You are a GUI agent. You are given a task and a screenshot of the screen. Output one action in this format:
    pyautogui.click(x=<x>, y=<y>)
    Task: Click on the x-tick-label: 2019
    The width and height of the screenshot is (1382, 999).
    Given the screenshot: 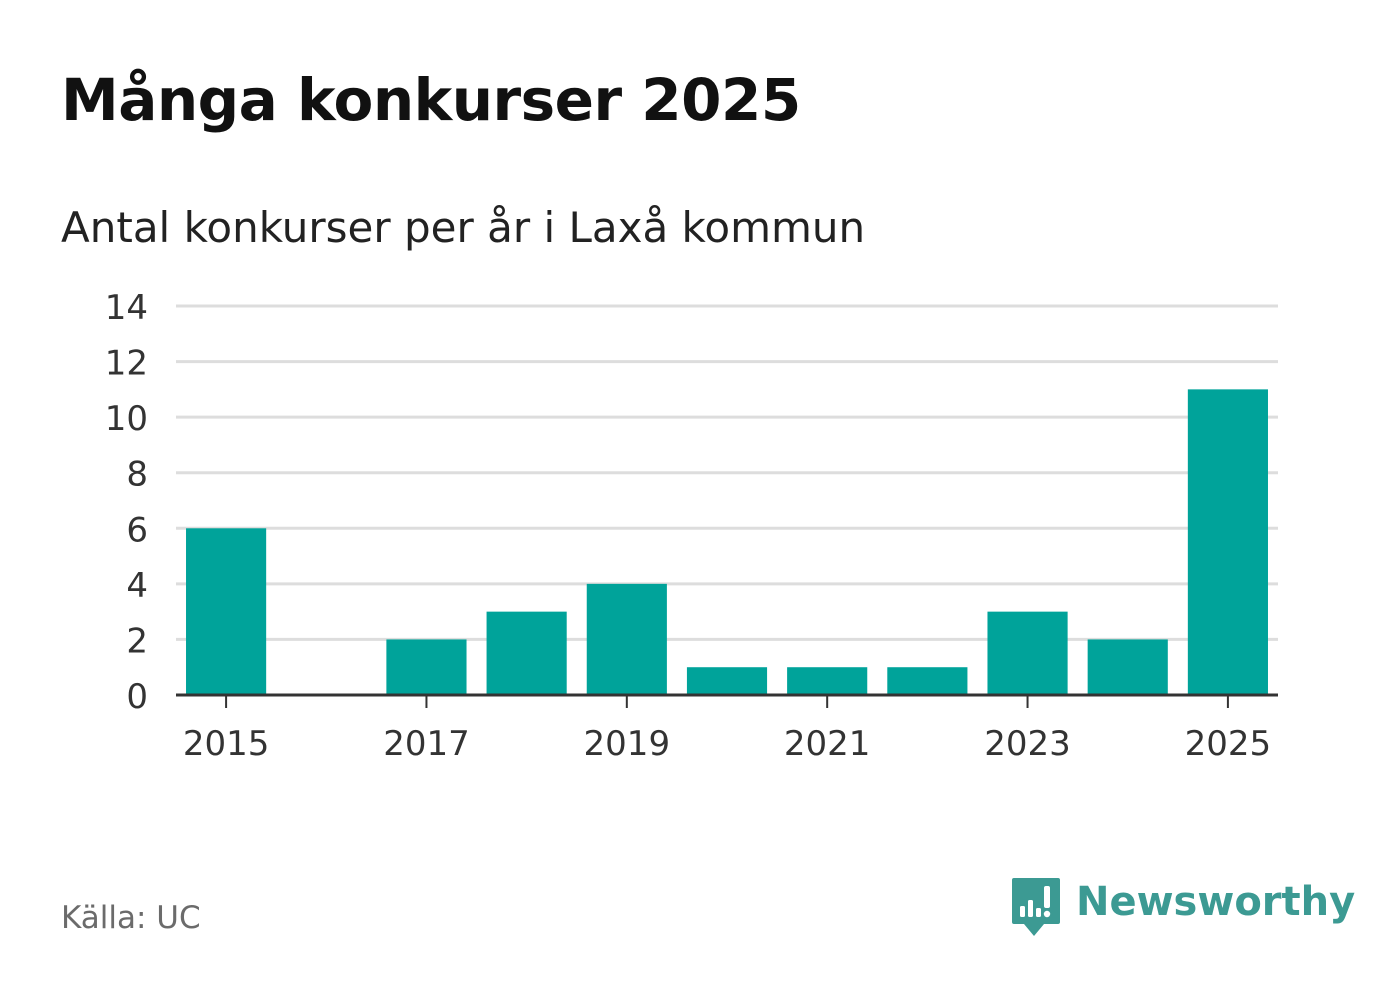 What is the action you would take?
    pyautogui.click(x=627, y=744)
    